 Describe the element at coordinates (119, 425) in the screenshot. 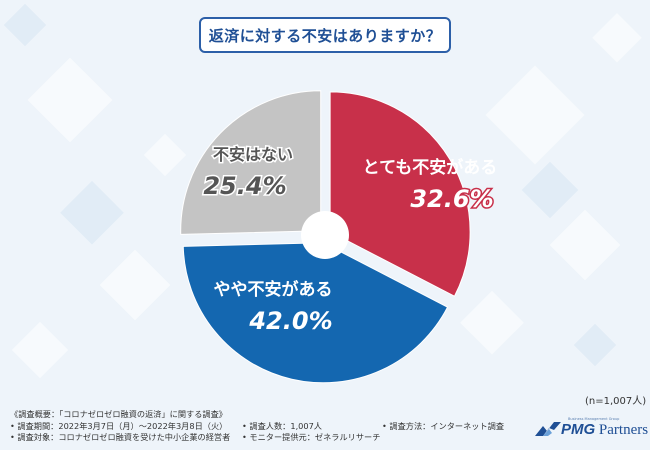

I see `survey-period: • 調査期間：2022年3月7日（月）〜2022年3月8日（火）` at that location.